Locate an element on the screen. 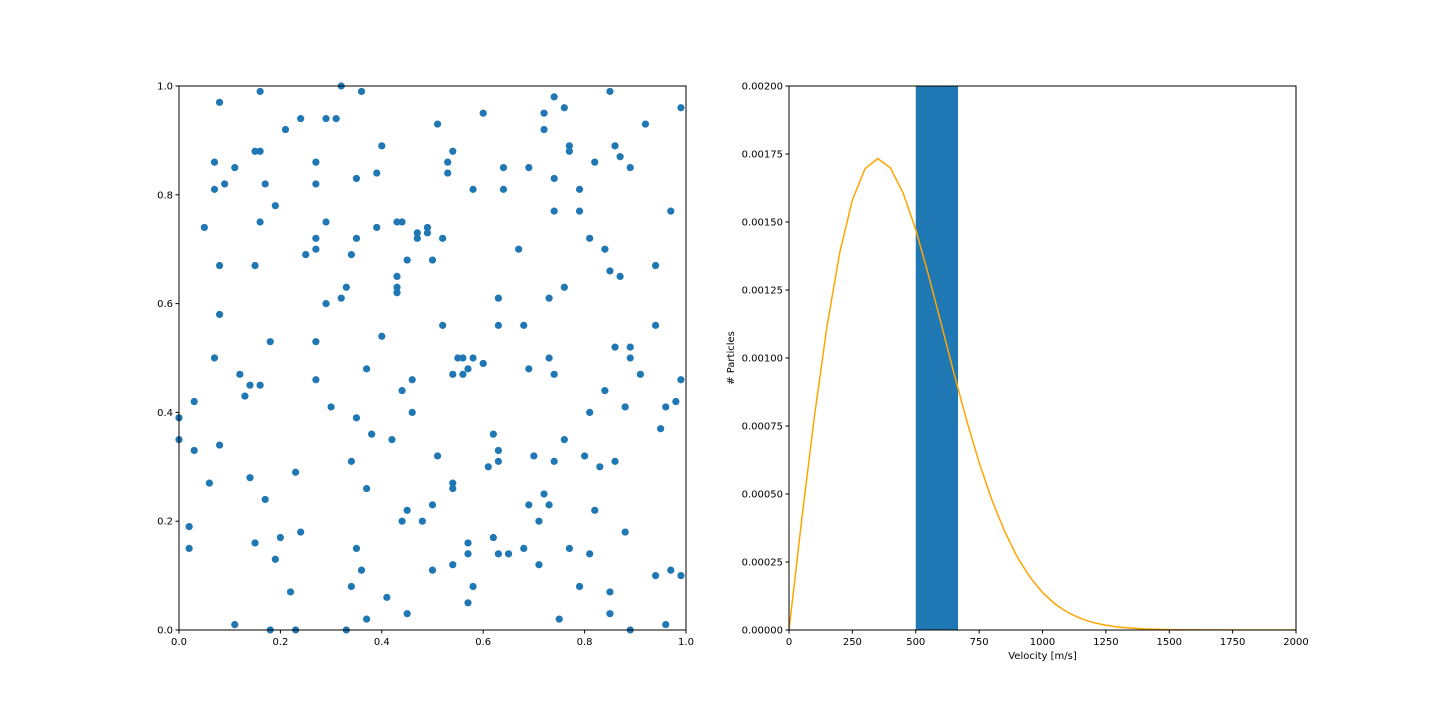  y-tick-label: 0.00000 is located at coordinates (762, 631).